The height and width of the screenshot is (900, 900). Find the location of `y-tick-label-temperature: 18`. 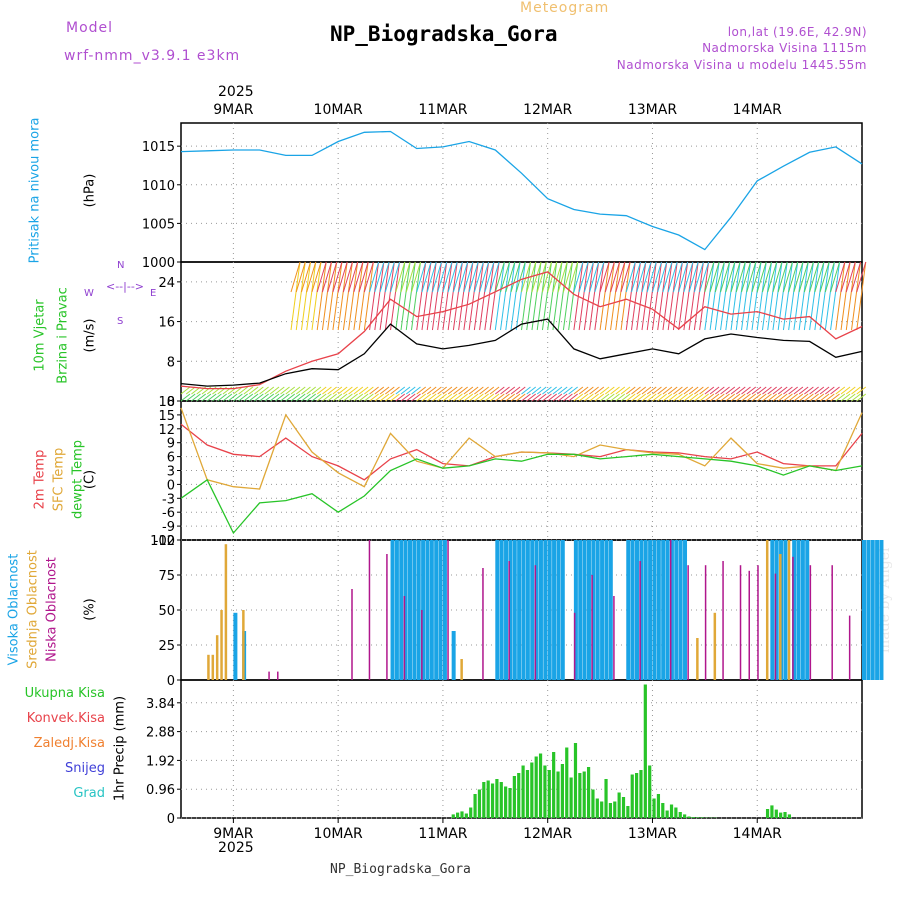

y-tick-label-temperature: 18 is located at coordinates (166, 402).